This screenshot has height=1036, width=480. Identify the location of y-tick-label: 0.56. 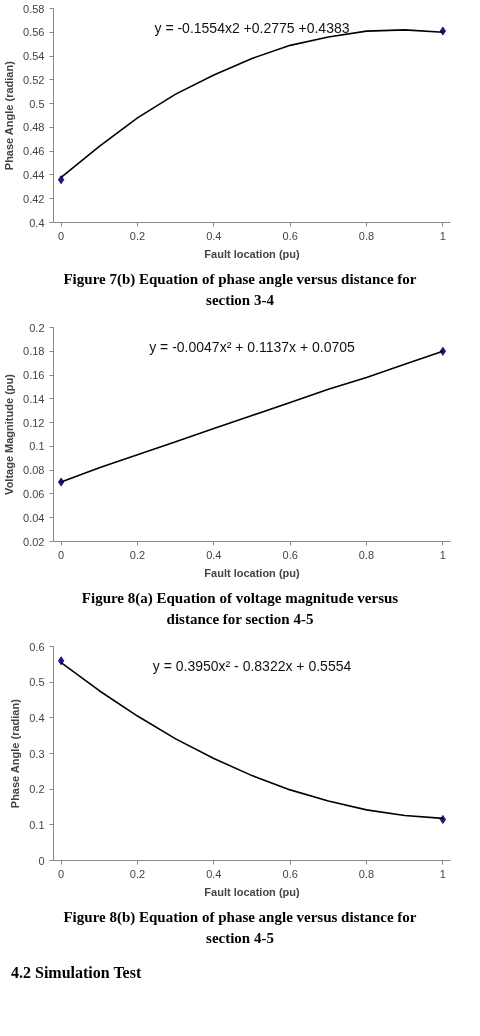
(34, 32).